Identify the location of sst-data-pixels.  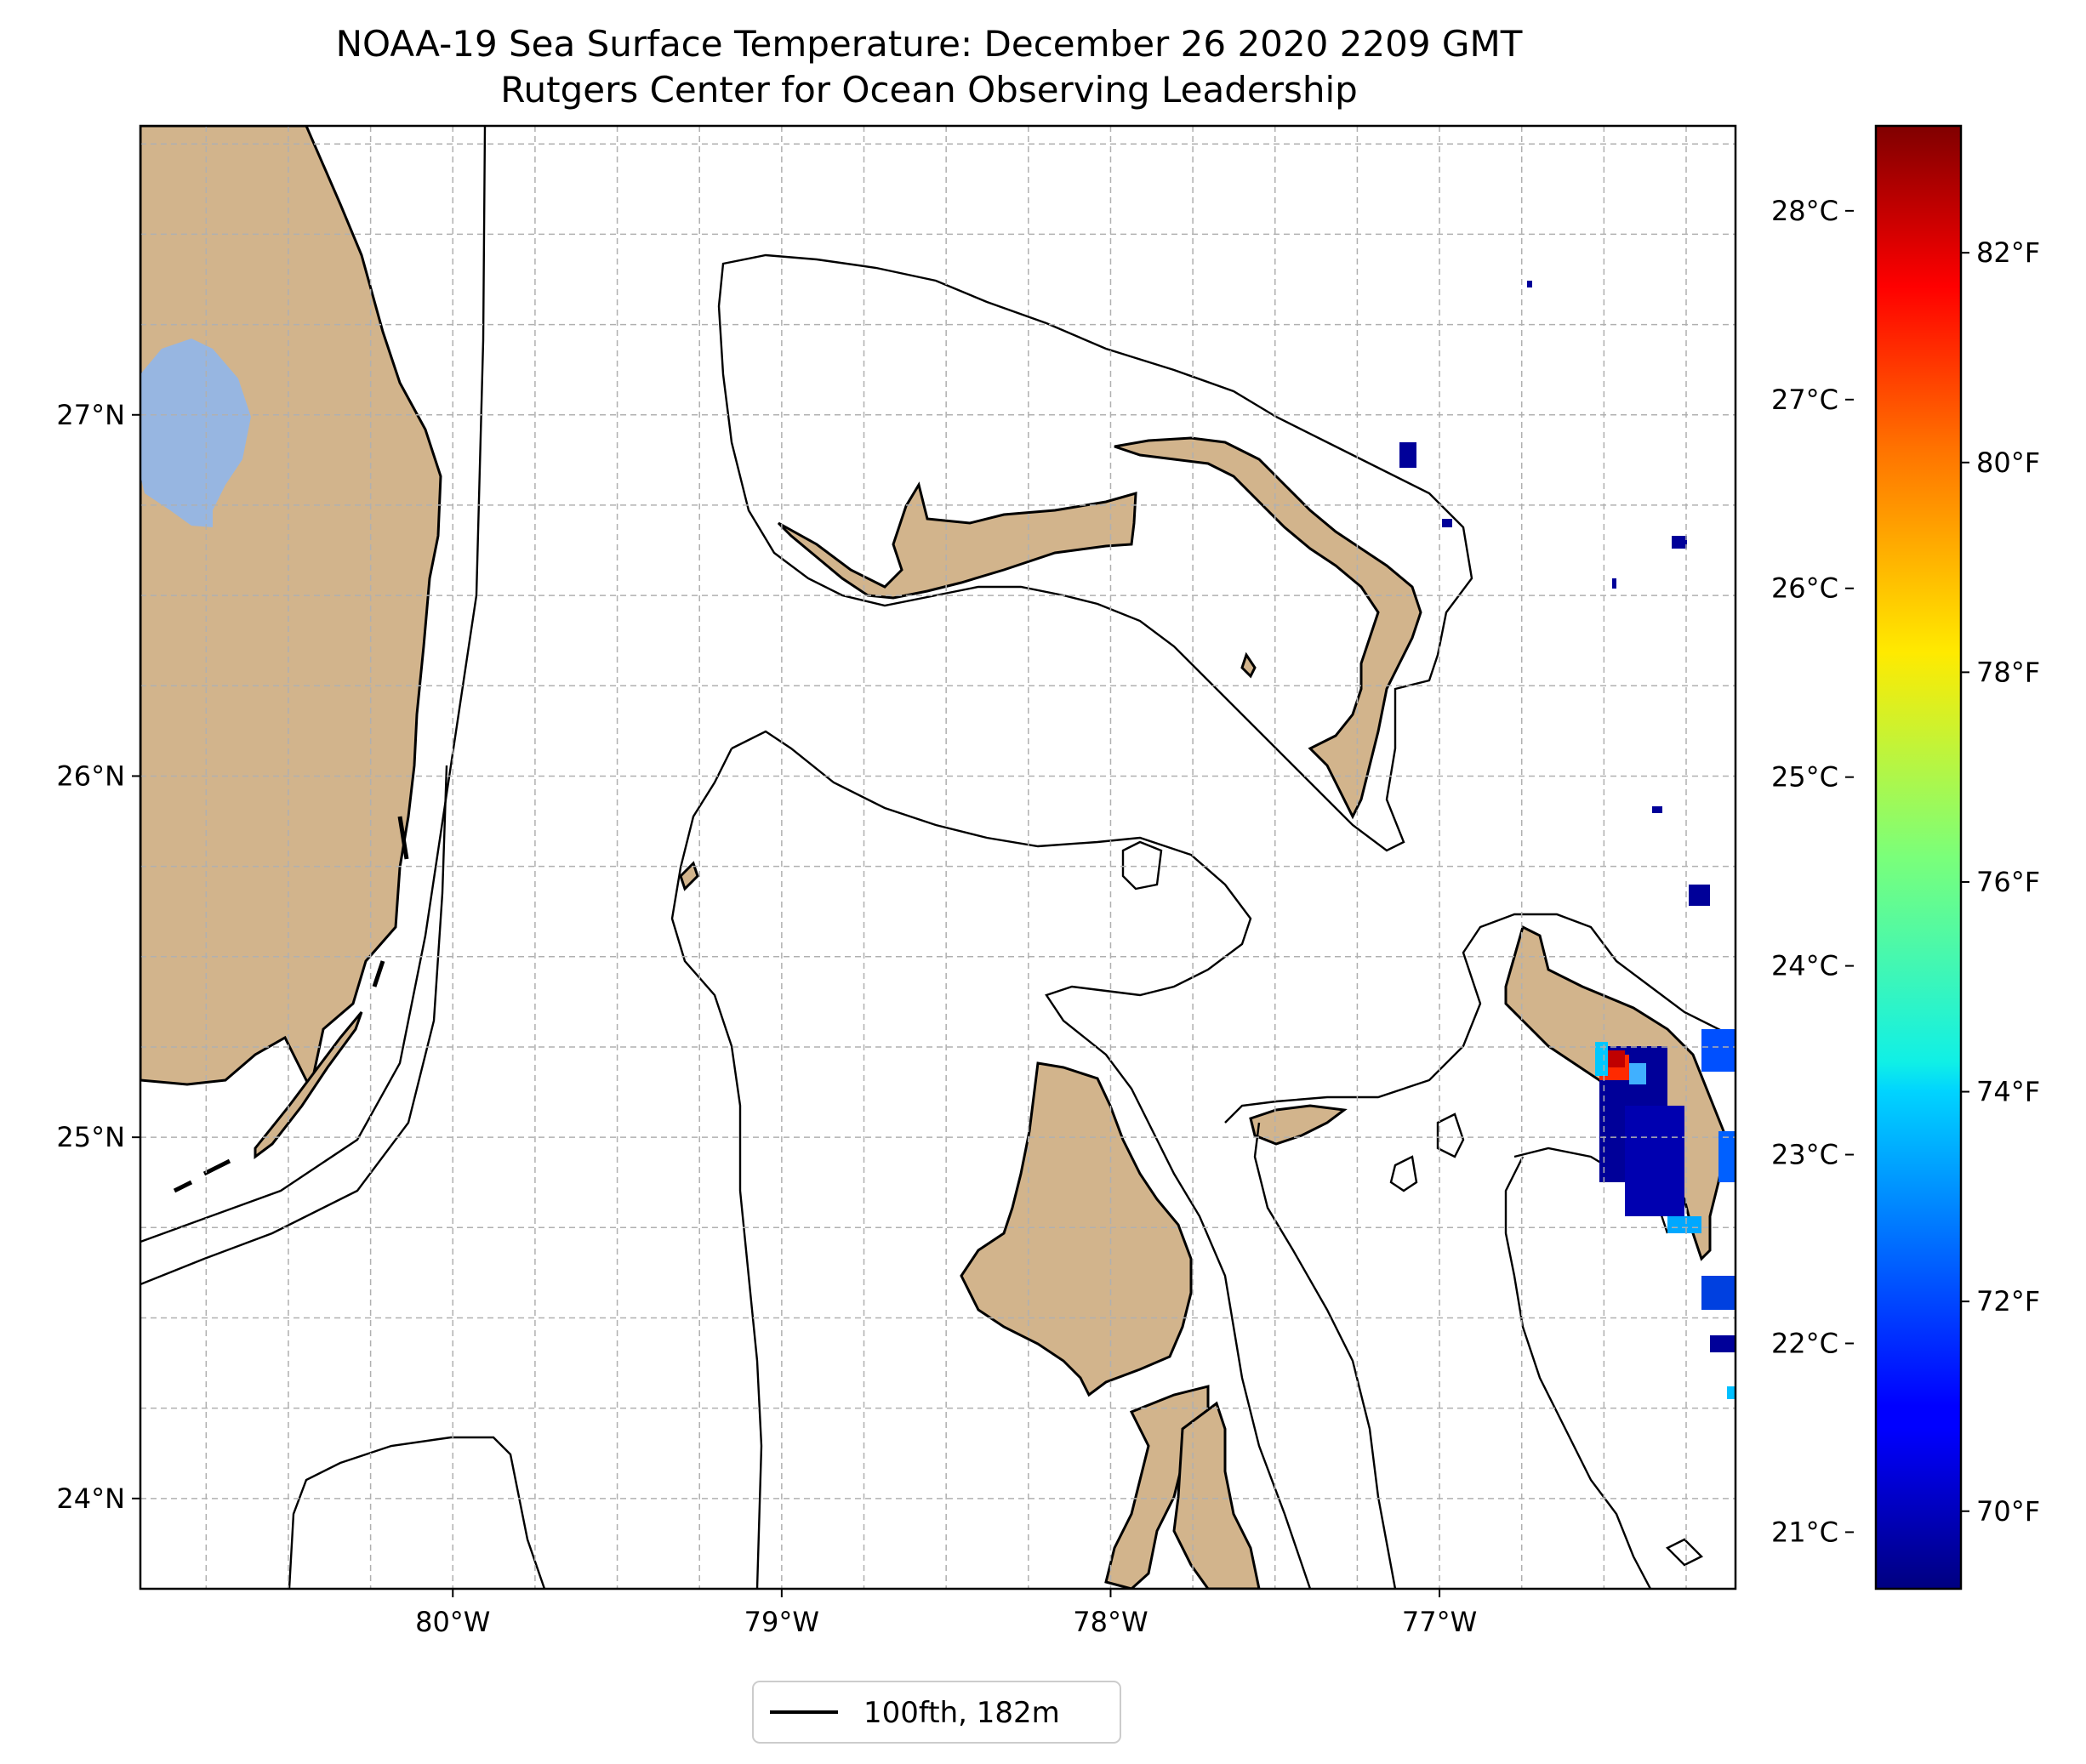
(1567, 840).